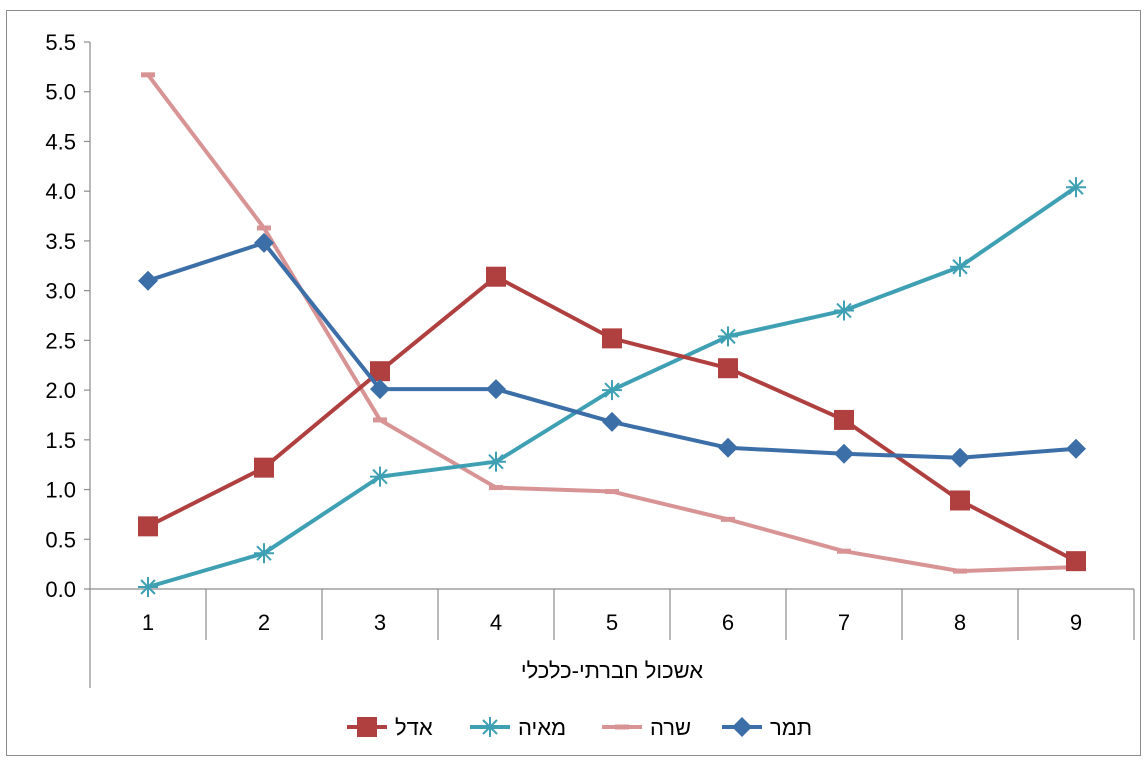 This screenshot has width=1147, height=760. Describe the element at coordinates (60, 241) in the screenshot. I see `y-tick-label: 3.5` at that location.